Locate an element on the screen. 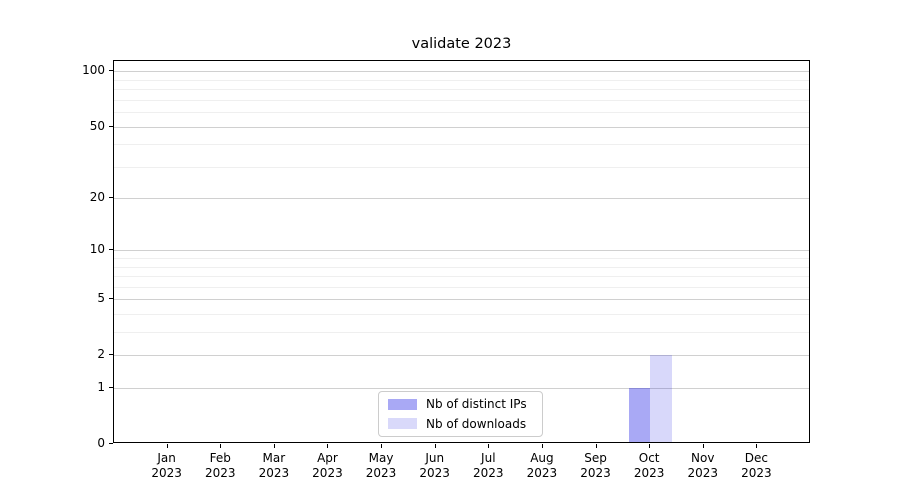 Image resolution: width=900 pixels, height=500 pixels. x-tick-label: Jul 2023 is located at coordinates (488, 466).